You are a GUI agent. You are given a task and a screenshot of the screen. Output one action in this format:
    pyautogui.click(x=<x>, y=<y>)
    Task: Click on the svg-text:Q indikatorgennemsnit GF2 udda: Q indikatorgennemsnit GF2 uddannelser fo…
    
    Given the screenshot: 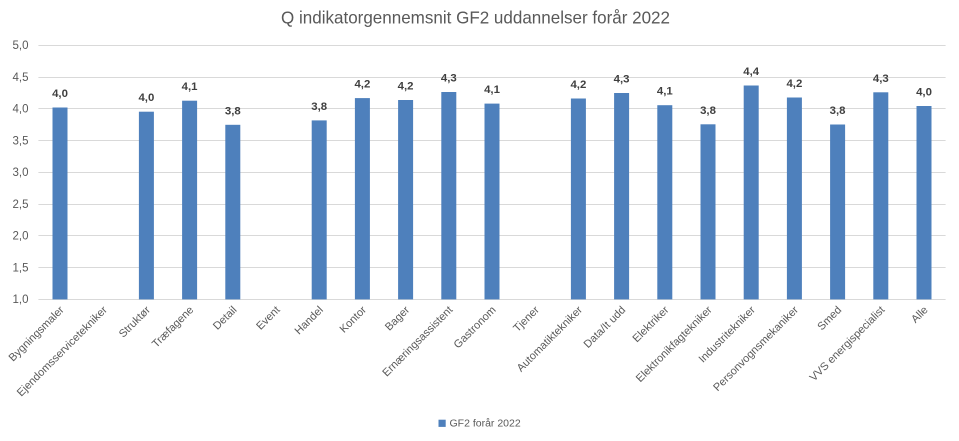 What is the action you would take?
    pyautogui.click(x=475, y=18)
    